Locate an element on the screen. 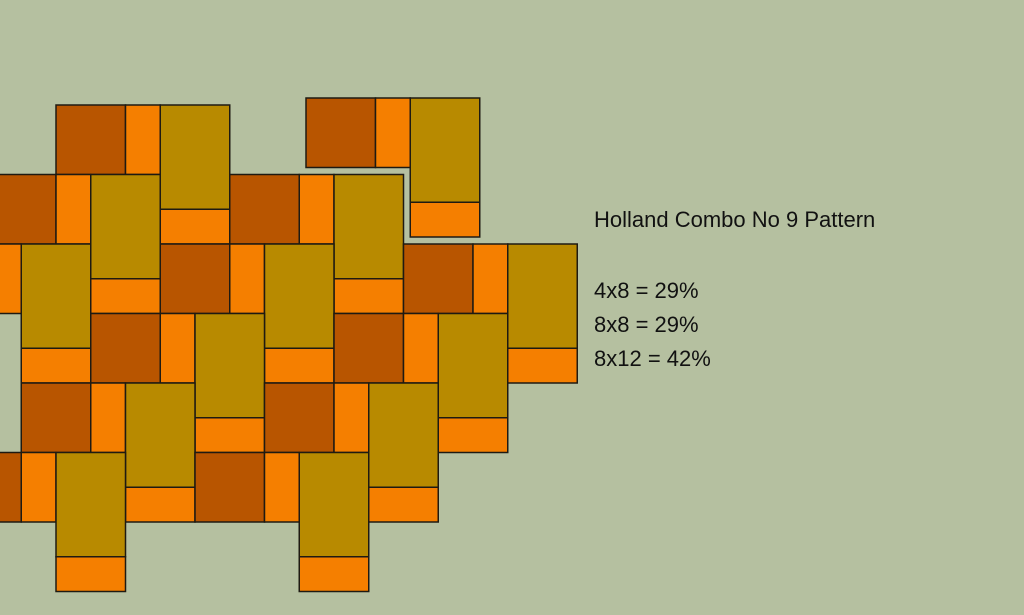 The width and height of the screenshot is (1024, 615). ratio-line: 8x8 = 29% is located at coordinates (646, 324).